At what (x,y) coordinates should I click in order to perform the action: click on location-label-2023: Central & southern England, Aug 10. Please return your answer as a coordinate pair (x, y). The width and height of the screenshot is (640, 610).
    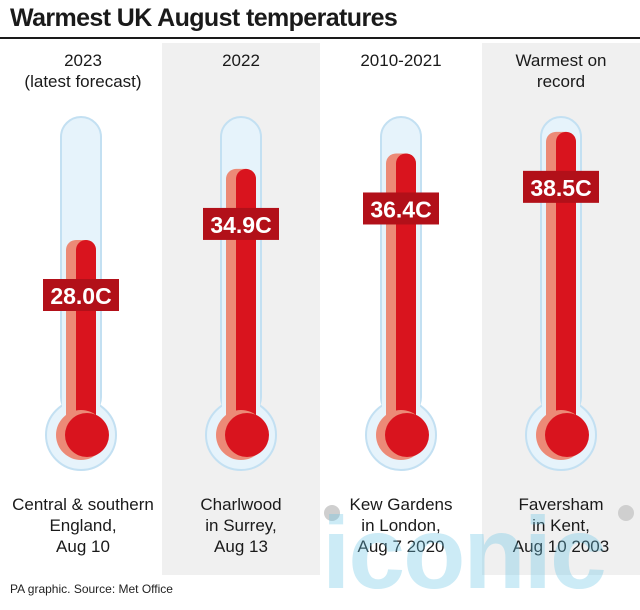
    Looking at the image, I should click on (83, 525).